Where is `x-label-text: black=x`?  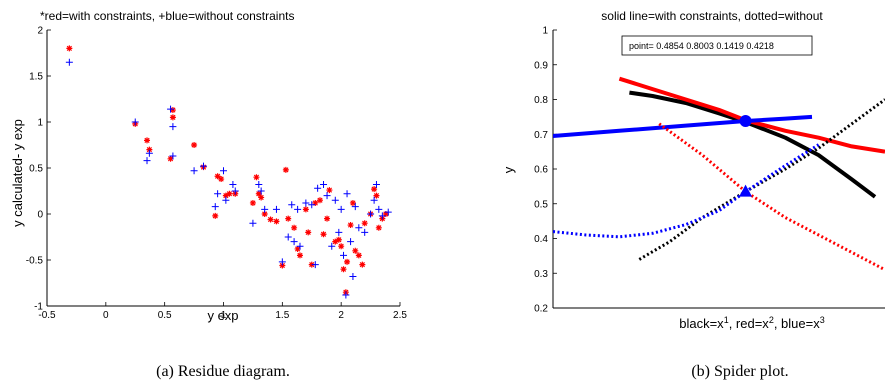
x-label-text: black=x is located at coordinates (701, 323).